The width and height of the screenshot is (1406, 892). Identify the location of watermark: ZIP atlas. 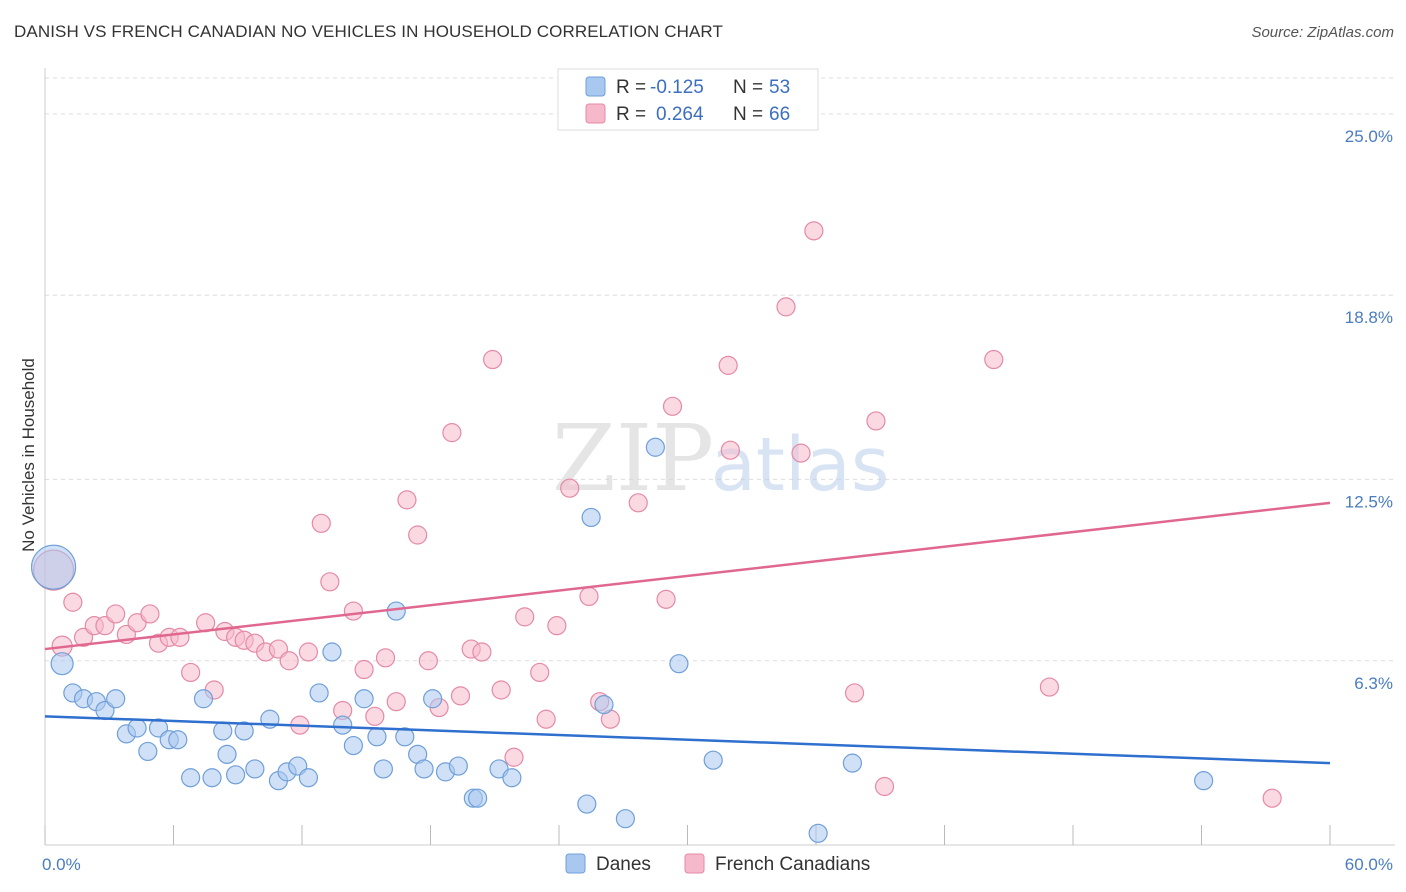
(721, 458).